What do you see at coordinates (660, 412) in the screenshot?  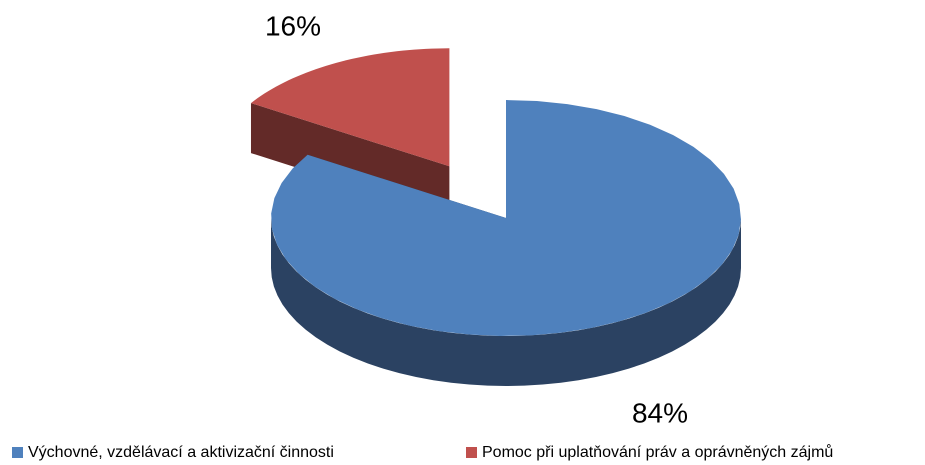 I see `data-label: 84%` at bounding box center [660, 412].